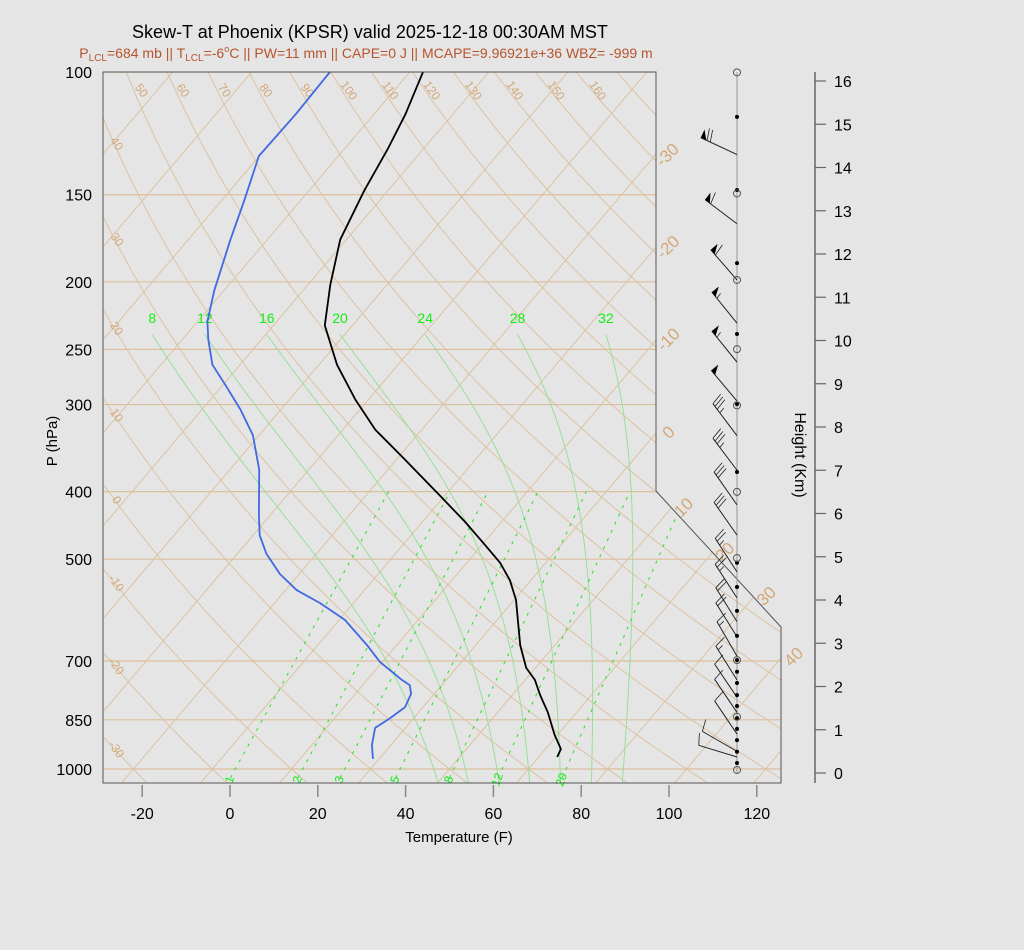 This screenshot has width=1024, height=950. I want to click on y-tick-label: 1000, so click(74, 770).